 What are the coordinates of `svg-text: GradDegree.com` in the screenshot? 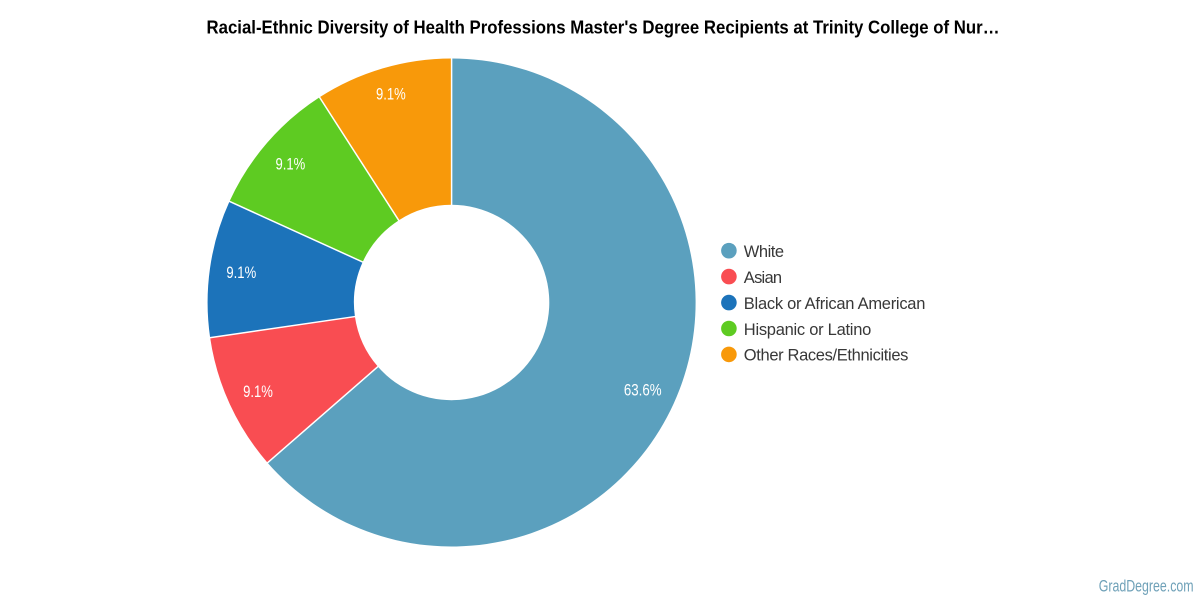 It's located at (1146, 587).